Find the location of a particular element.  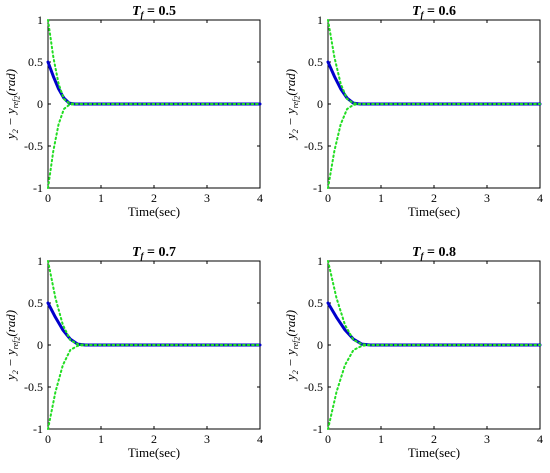

chart-title: Tf = 0.5 is located at coordinates (154, 12).